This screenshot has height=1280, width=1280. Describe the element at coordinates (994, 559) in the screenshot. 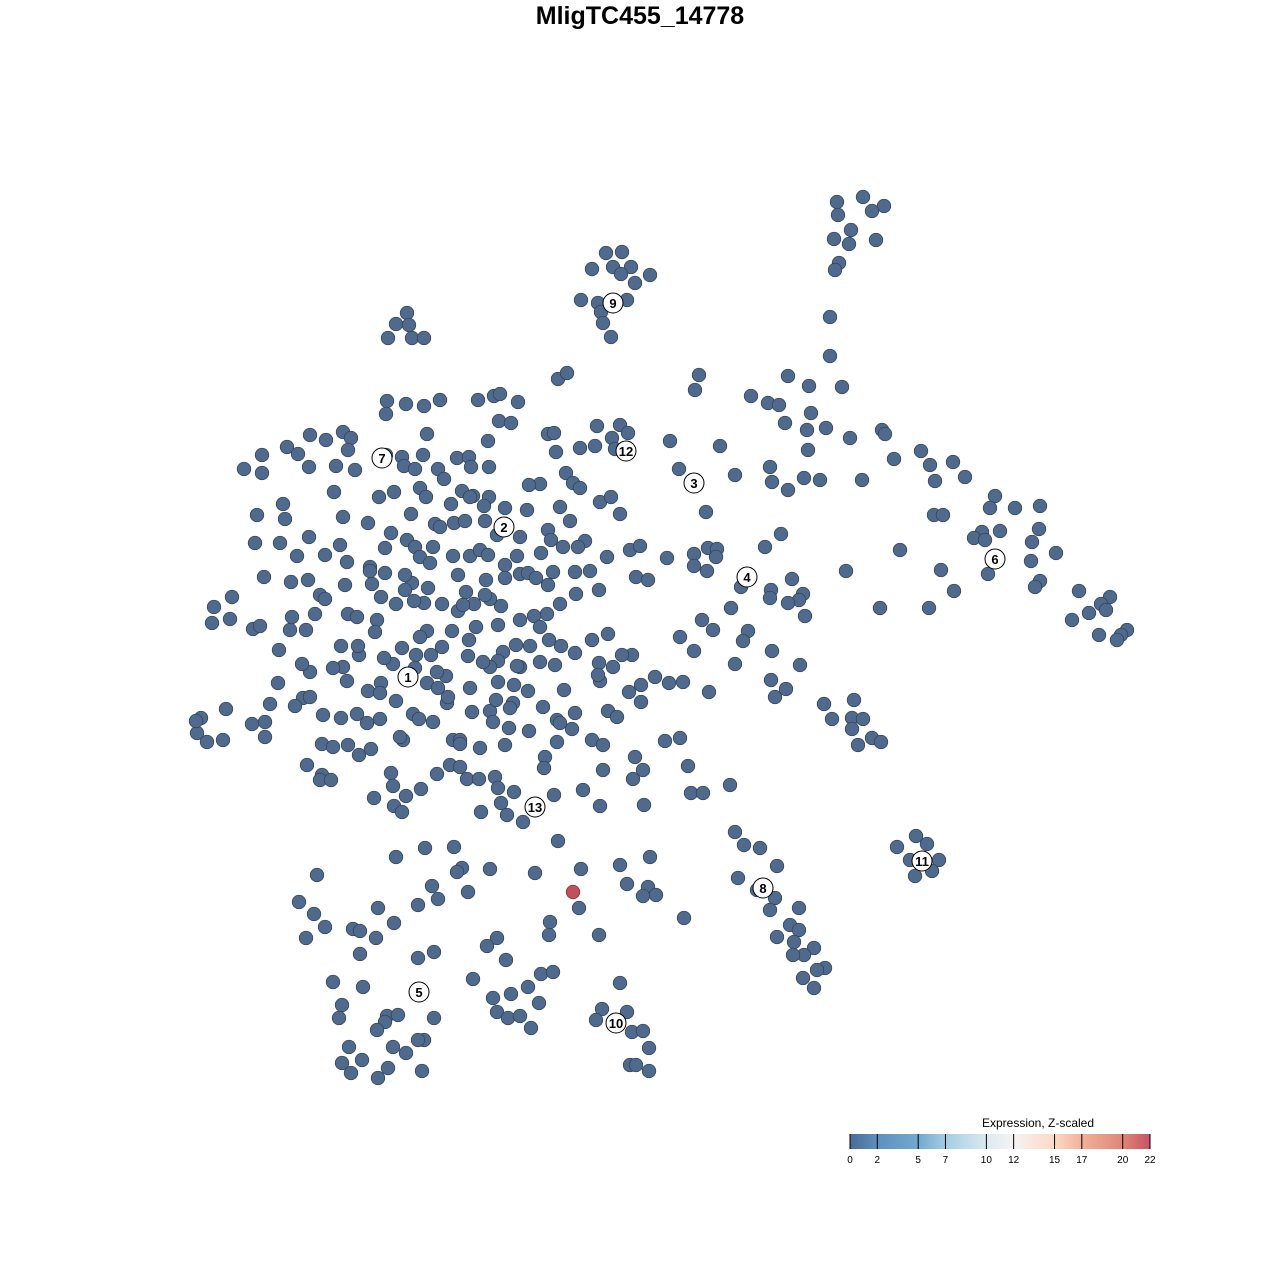

I see `cluster-label-text: 6` at that location.